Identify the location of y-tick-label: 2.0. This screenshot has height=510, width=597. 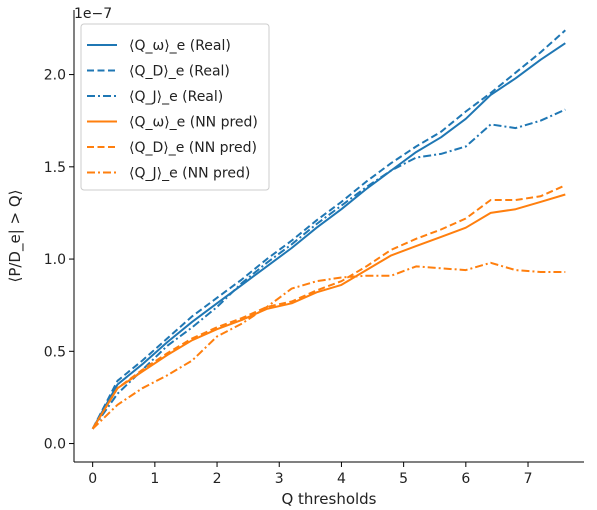
(55, 76).